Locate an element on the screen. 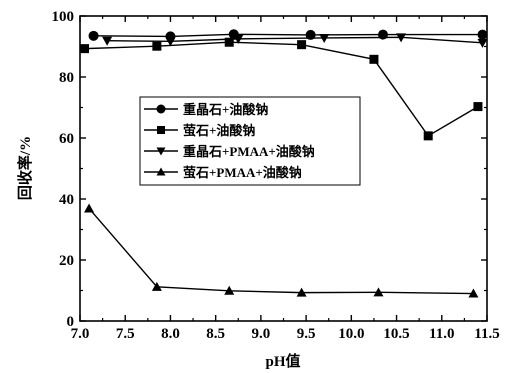 The height and width of the screenshot is (373, 509). x-axis-title: pH值 is located at coordinates (282, 361).